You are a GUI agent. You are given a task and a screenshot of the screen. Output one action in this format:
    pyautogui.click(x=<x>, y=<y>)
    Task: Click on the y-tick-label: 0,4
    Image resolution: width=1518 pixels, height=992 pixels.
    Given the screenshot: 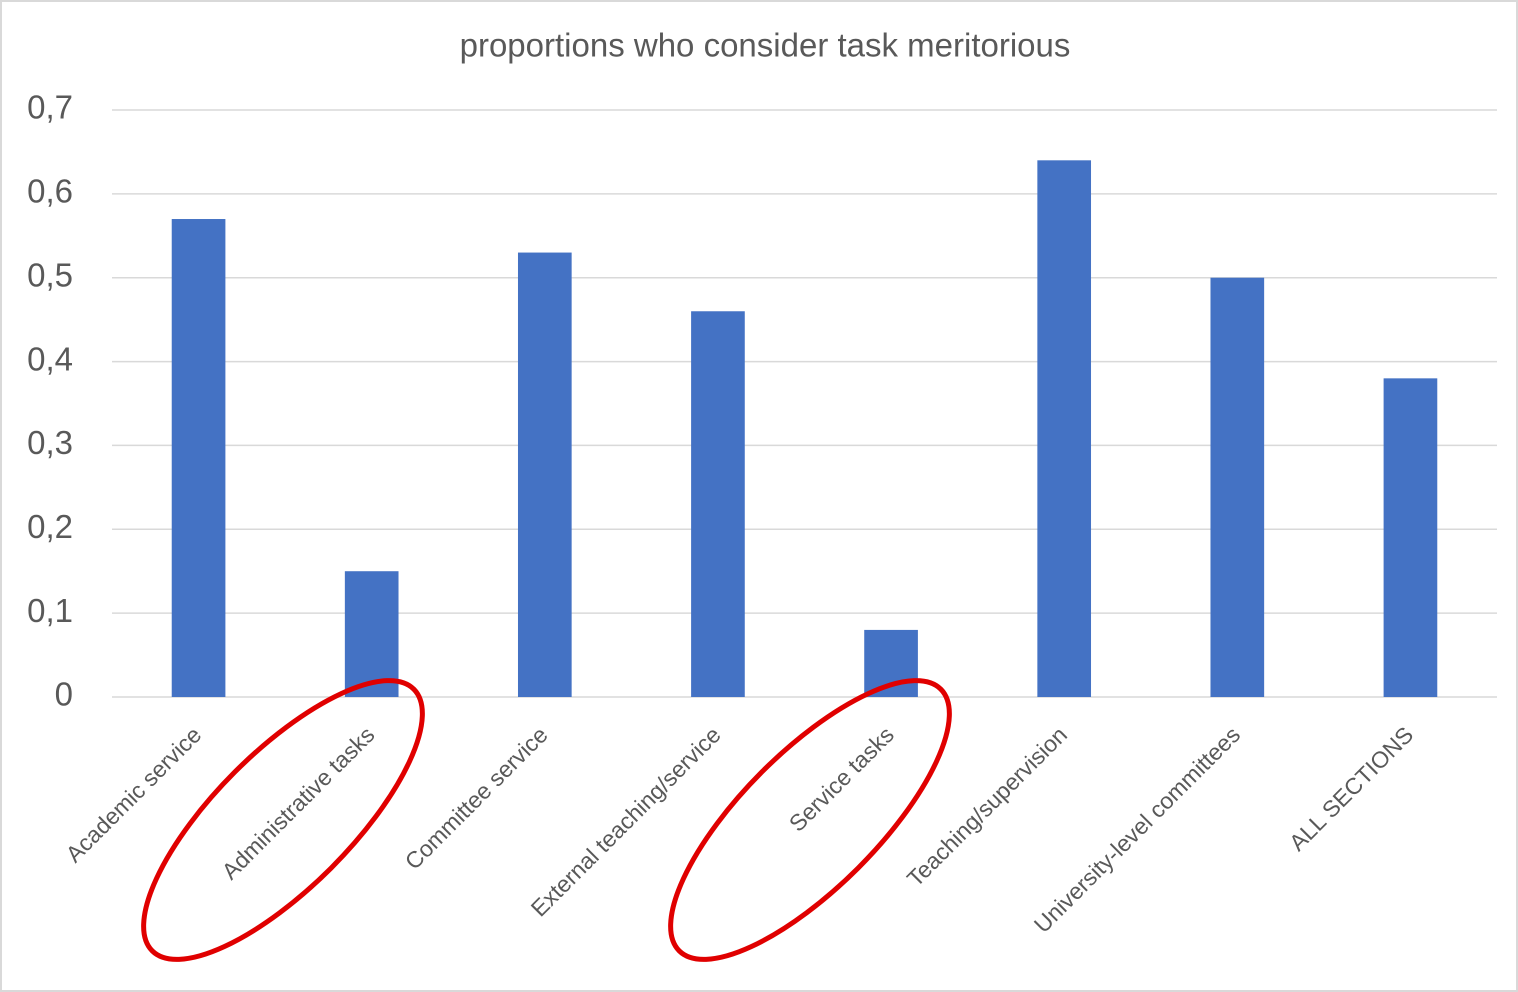 What is the action you would take?
    pyautogui.click(x=50, y=358)
    